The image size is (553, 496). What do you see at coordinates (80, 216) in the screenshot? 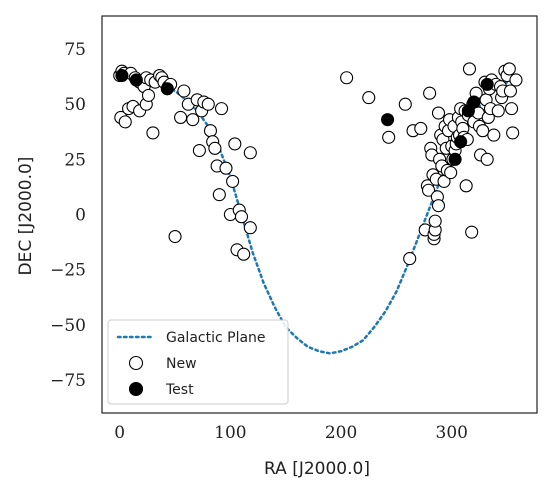
I see `y-tick-label: 0` at bounding box center [80, 216].